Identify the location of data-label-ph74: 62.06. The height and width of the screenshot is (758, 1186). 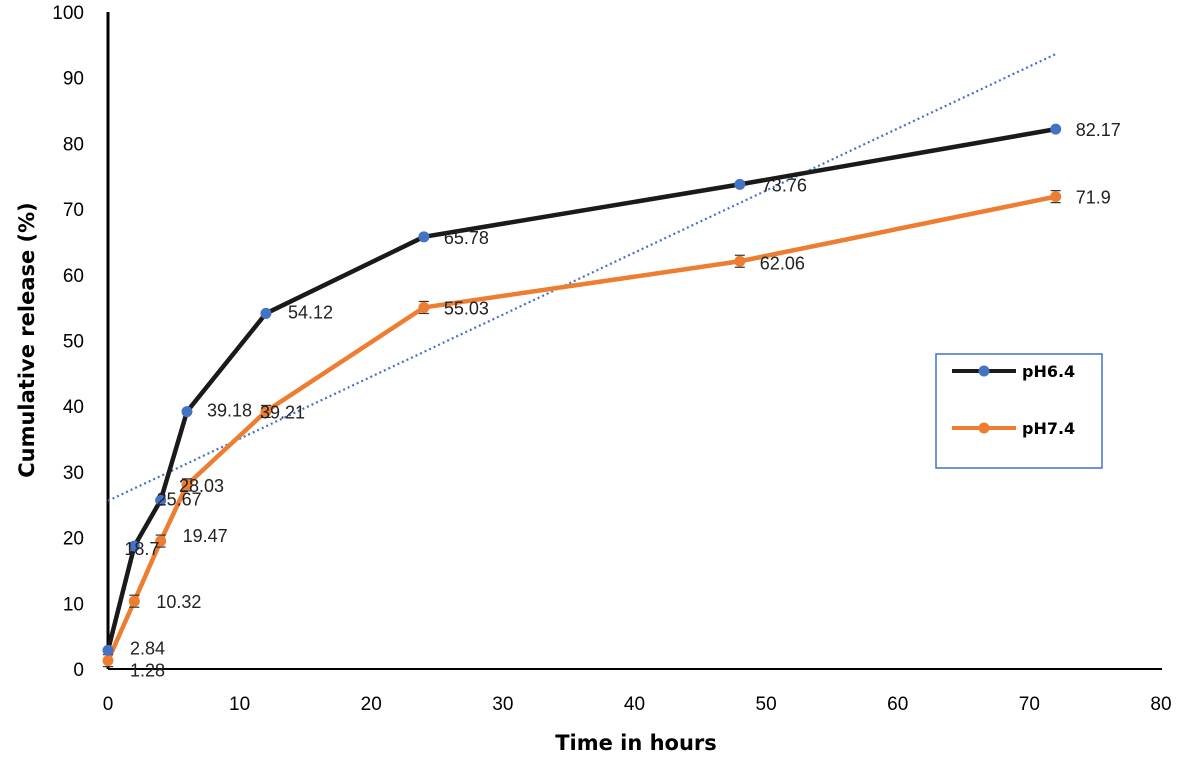
(782, 263).